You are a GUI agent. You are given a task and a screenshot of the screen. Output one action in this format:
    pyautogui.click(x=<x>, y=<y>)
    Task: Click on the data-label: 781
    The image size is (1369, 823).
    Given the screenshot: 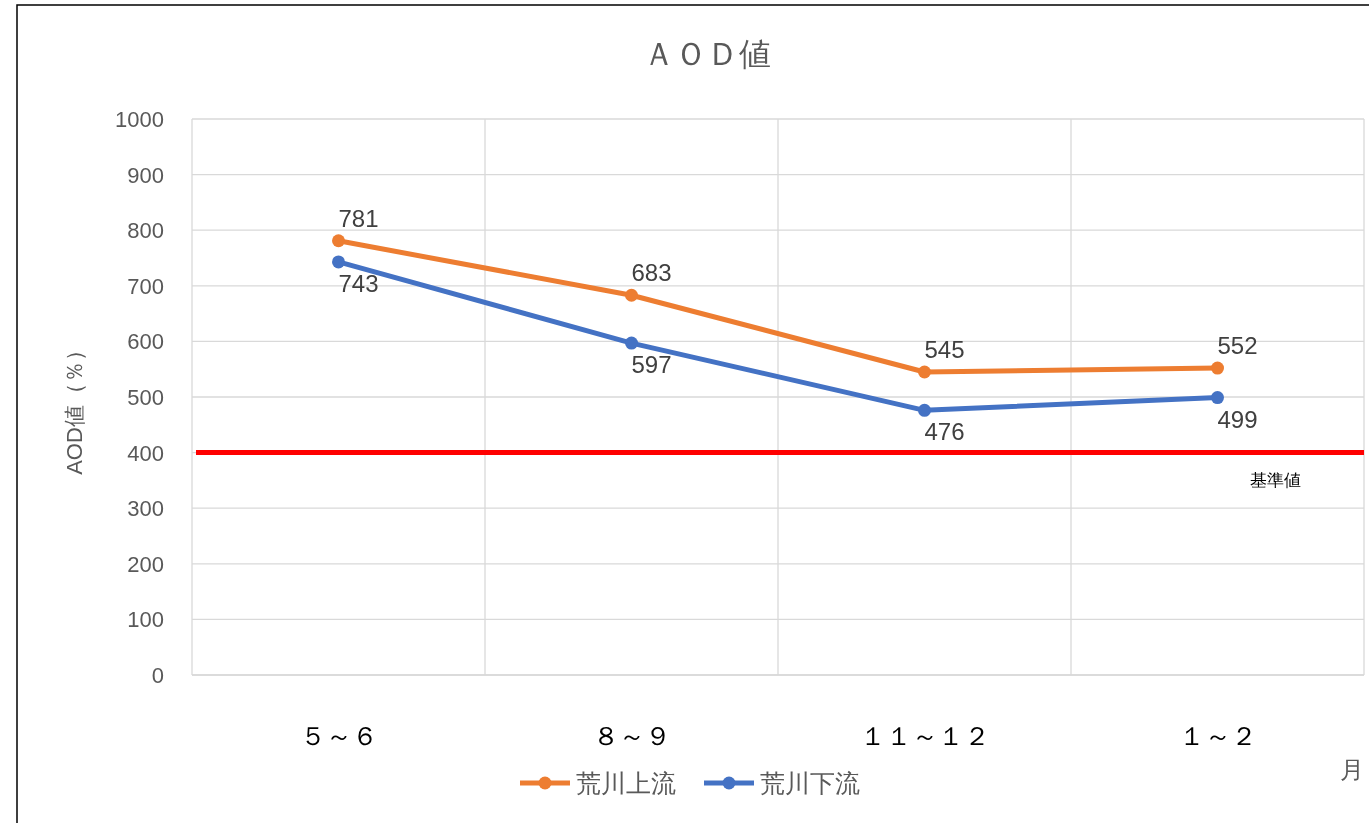 What is the action you would take?
    pyautogui.click(x=358, y=218)
    